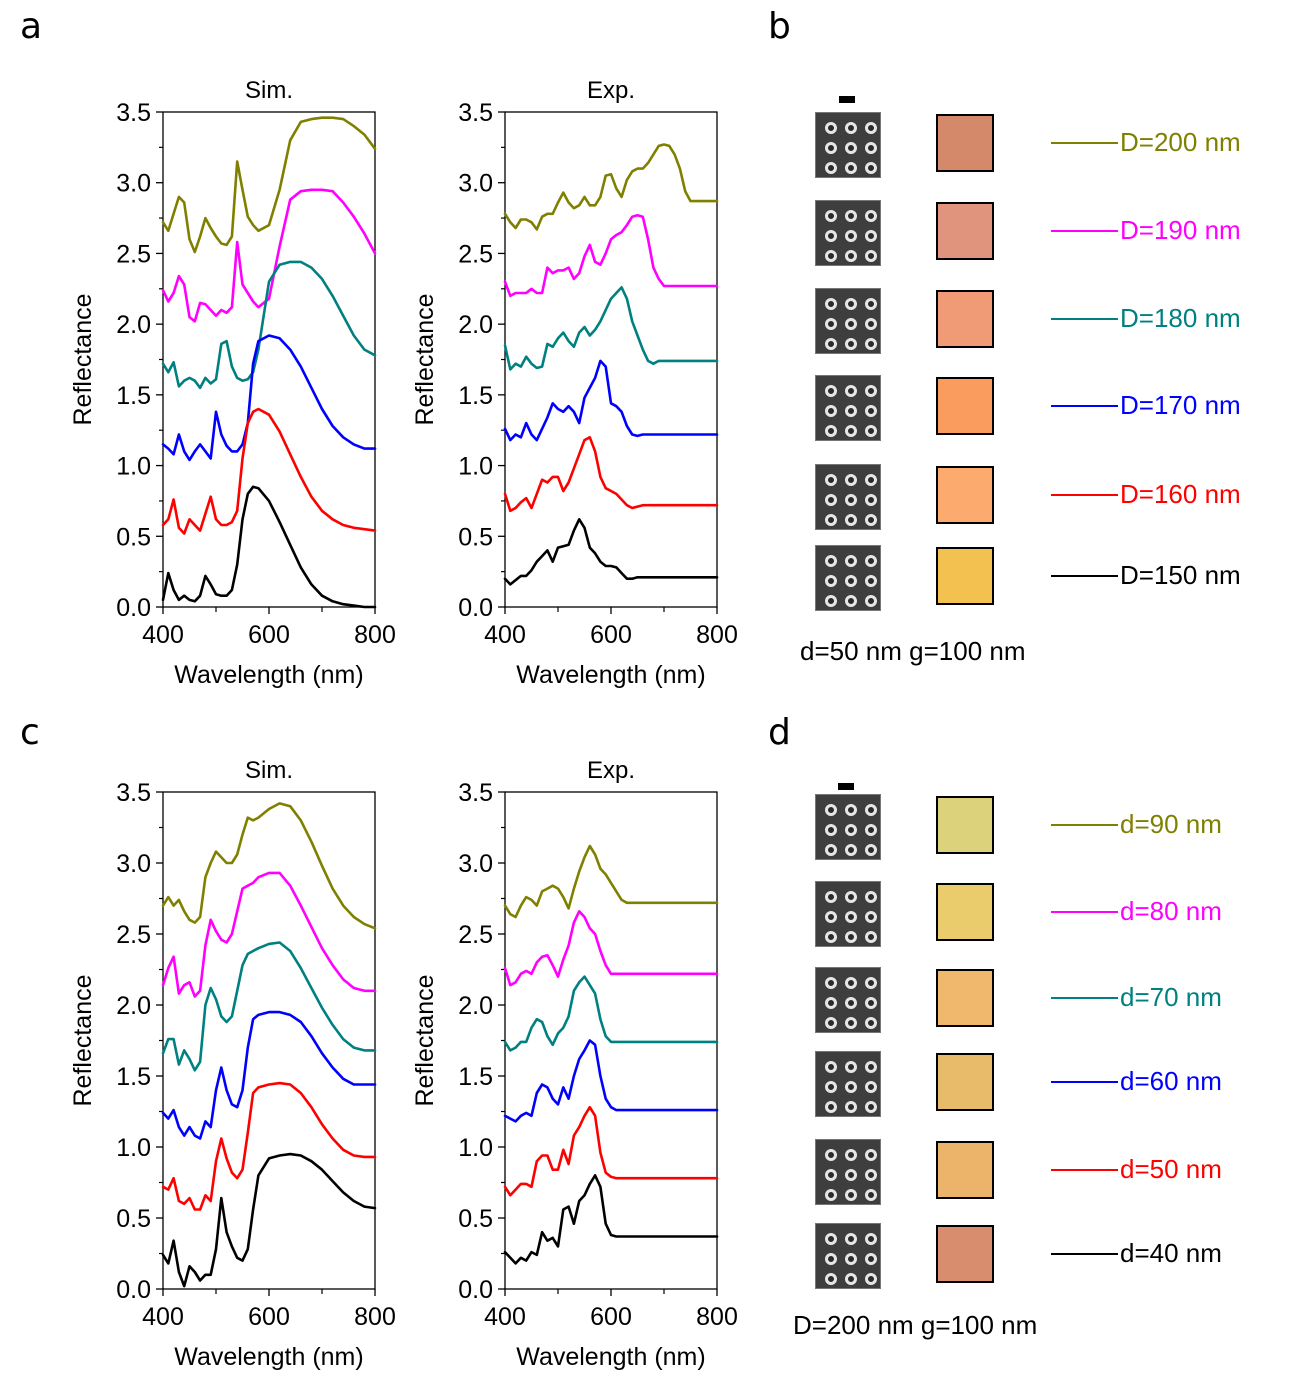  I want to click on chart-title: Exp., so click(611, 770).